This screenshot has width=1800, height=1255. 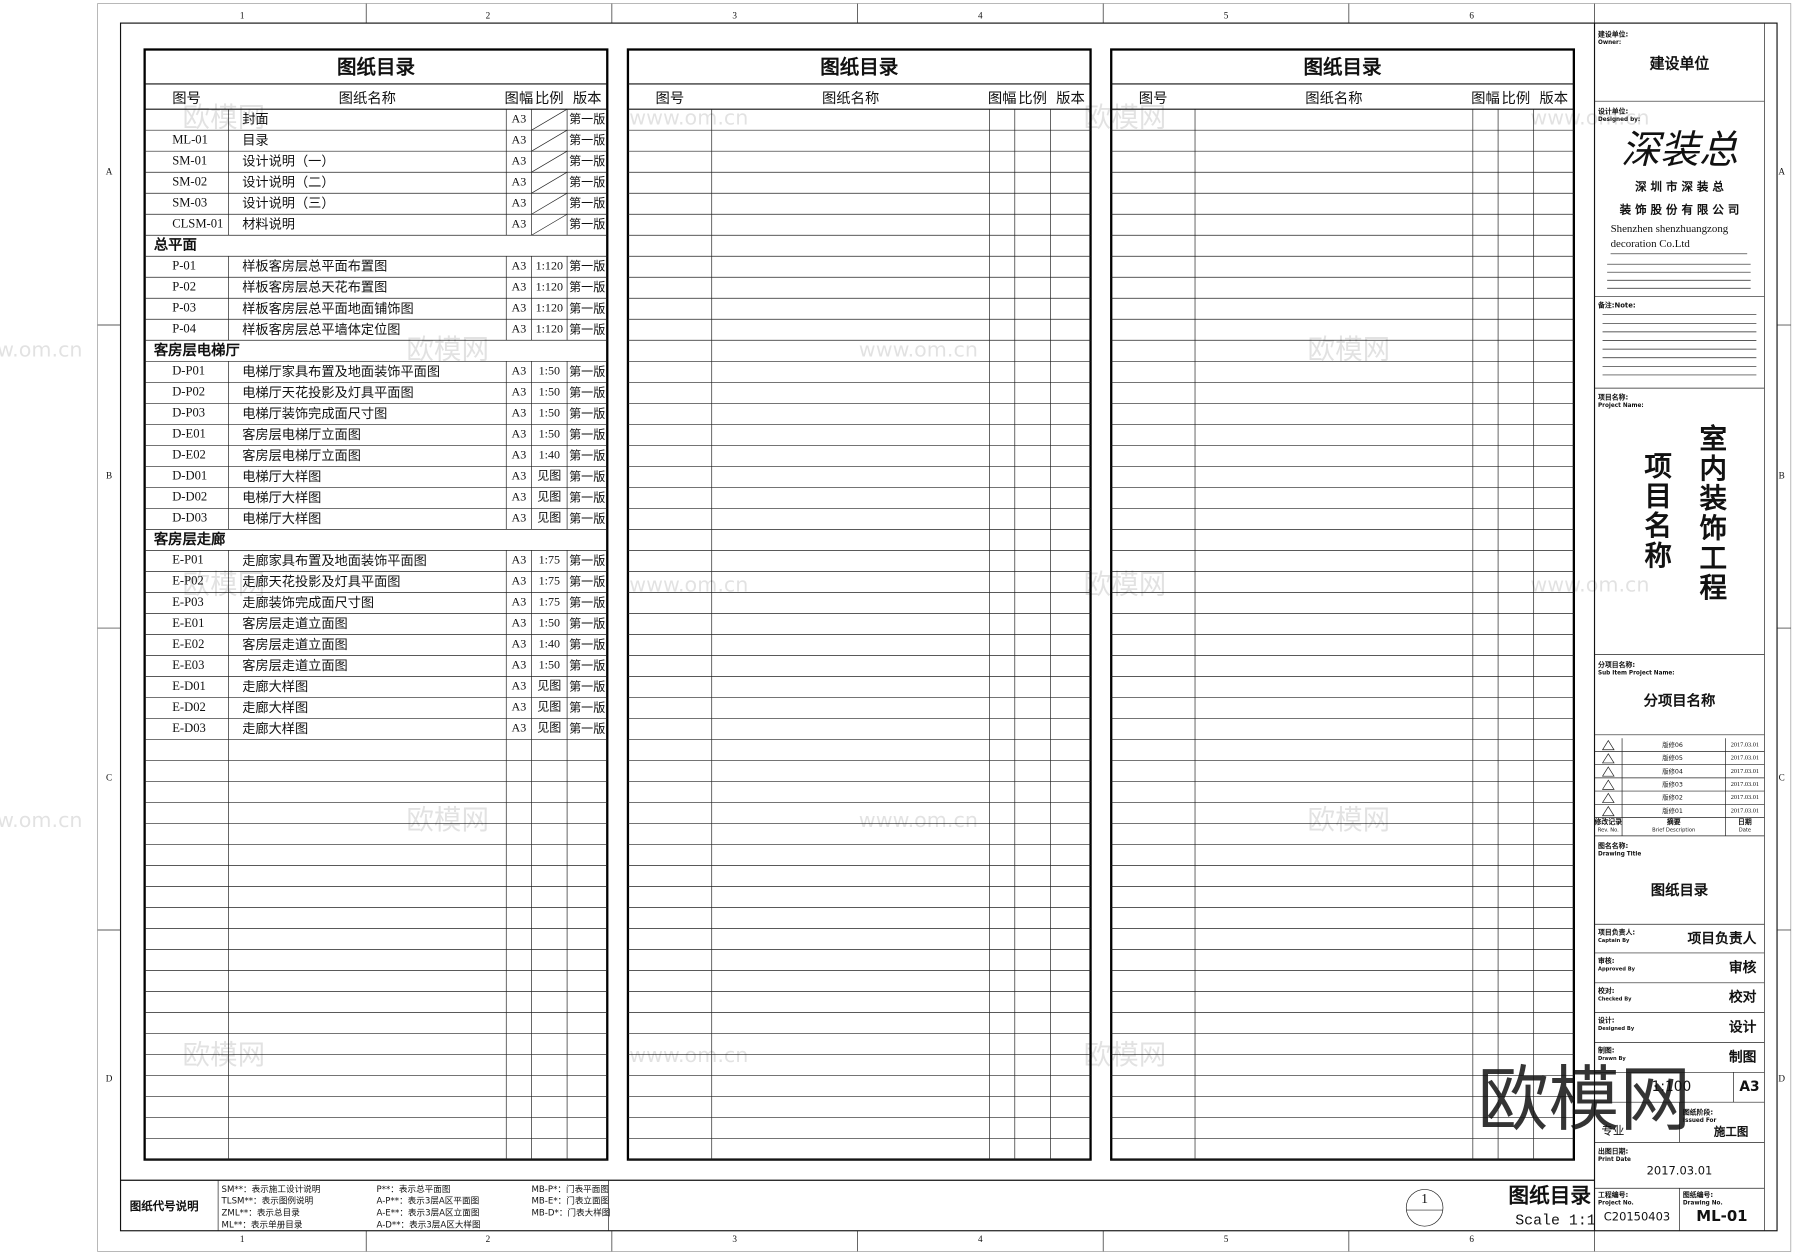 I want to click on drawing-name: 走廊大样图, so click(x=275, y=728).